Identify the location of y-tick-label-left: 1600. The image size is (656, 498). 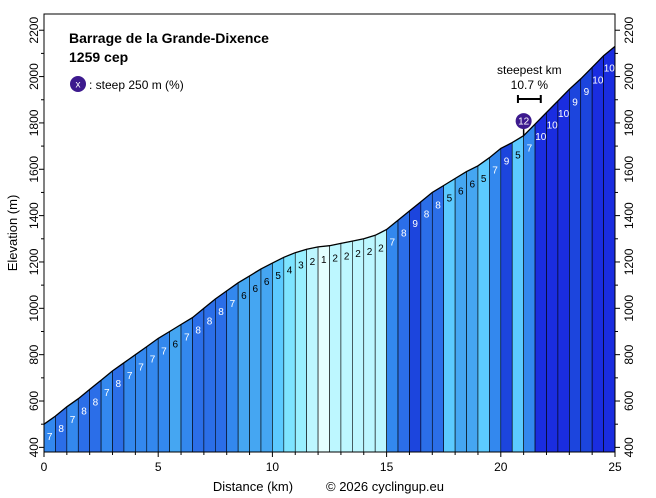
(34, 169).